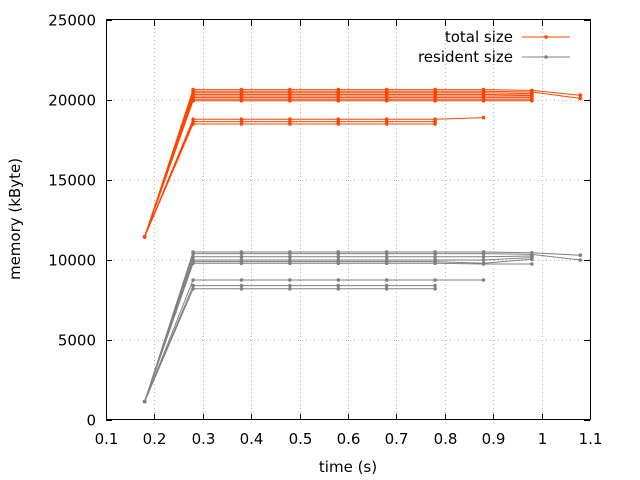  I want to click on legend: total size resident size, so click(494, 47).